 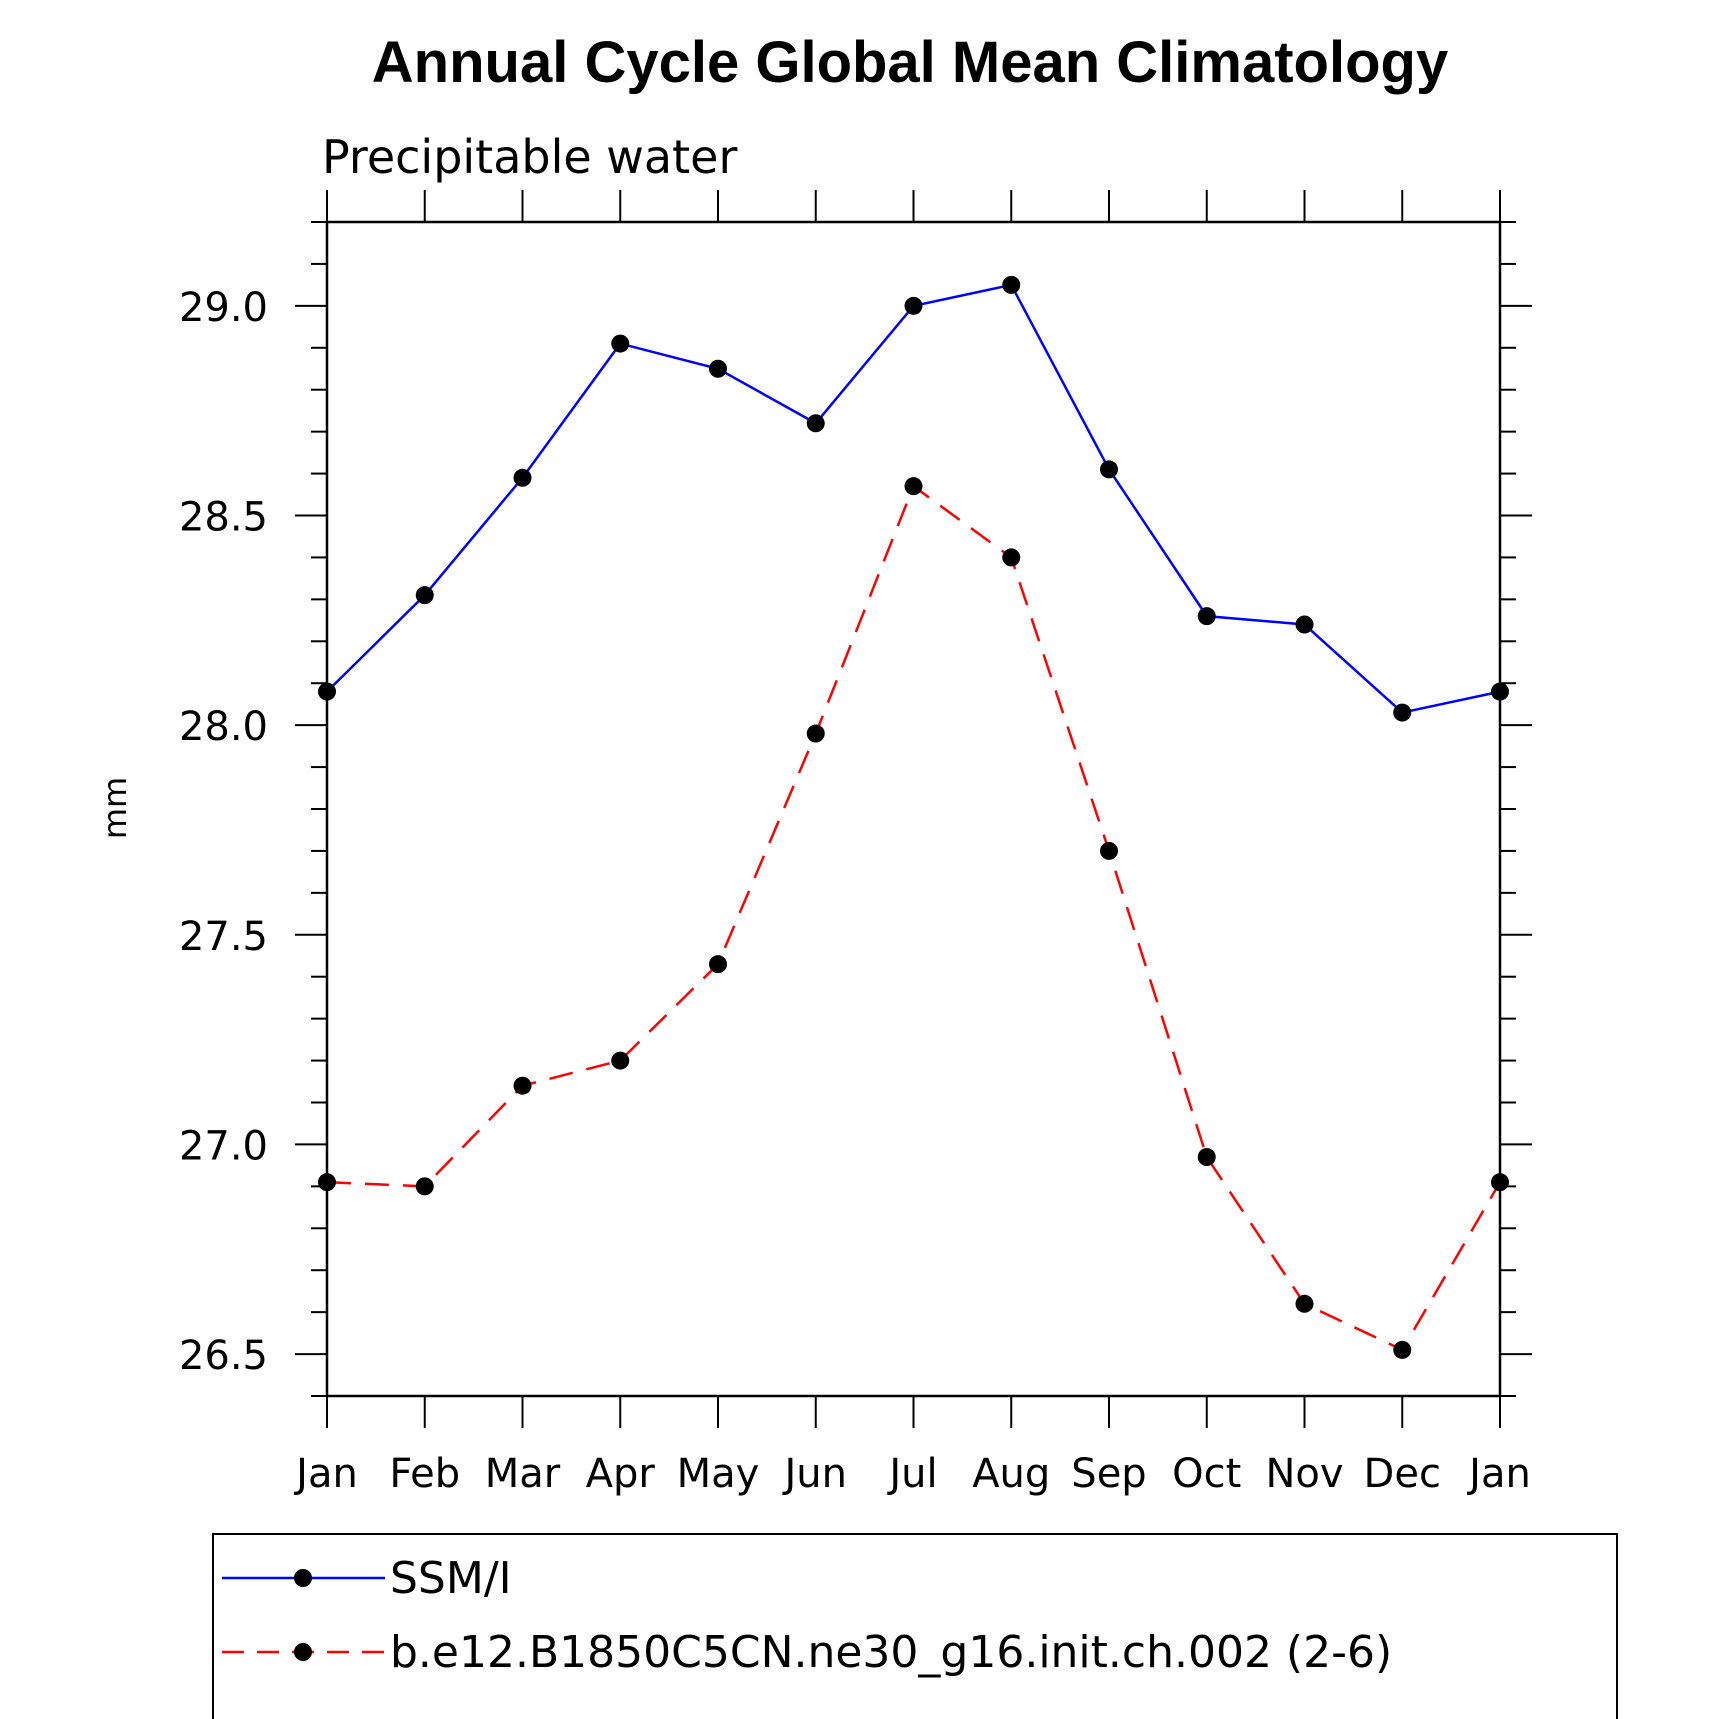 I want to click on y-tick-label: 27.0, so click(x=223, y=1146).